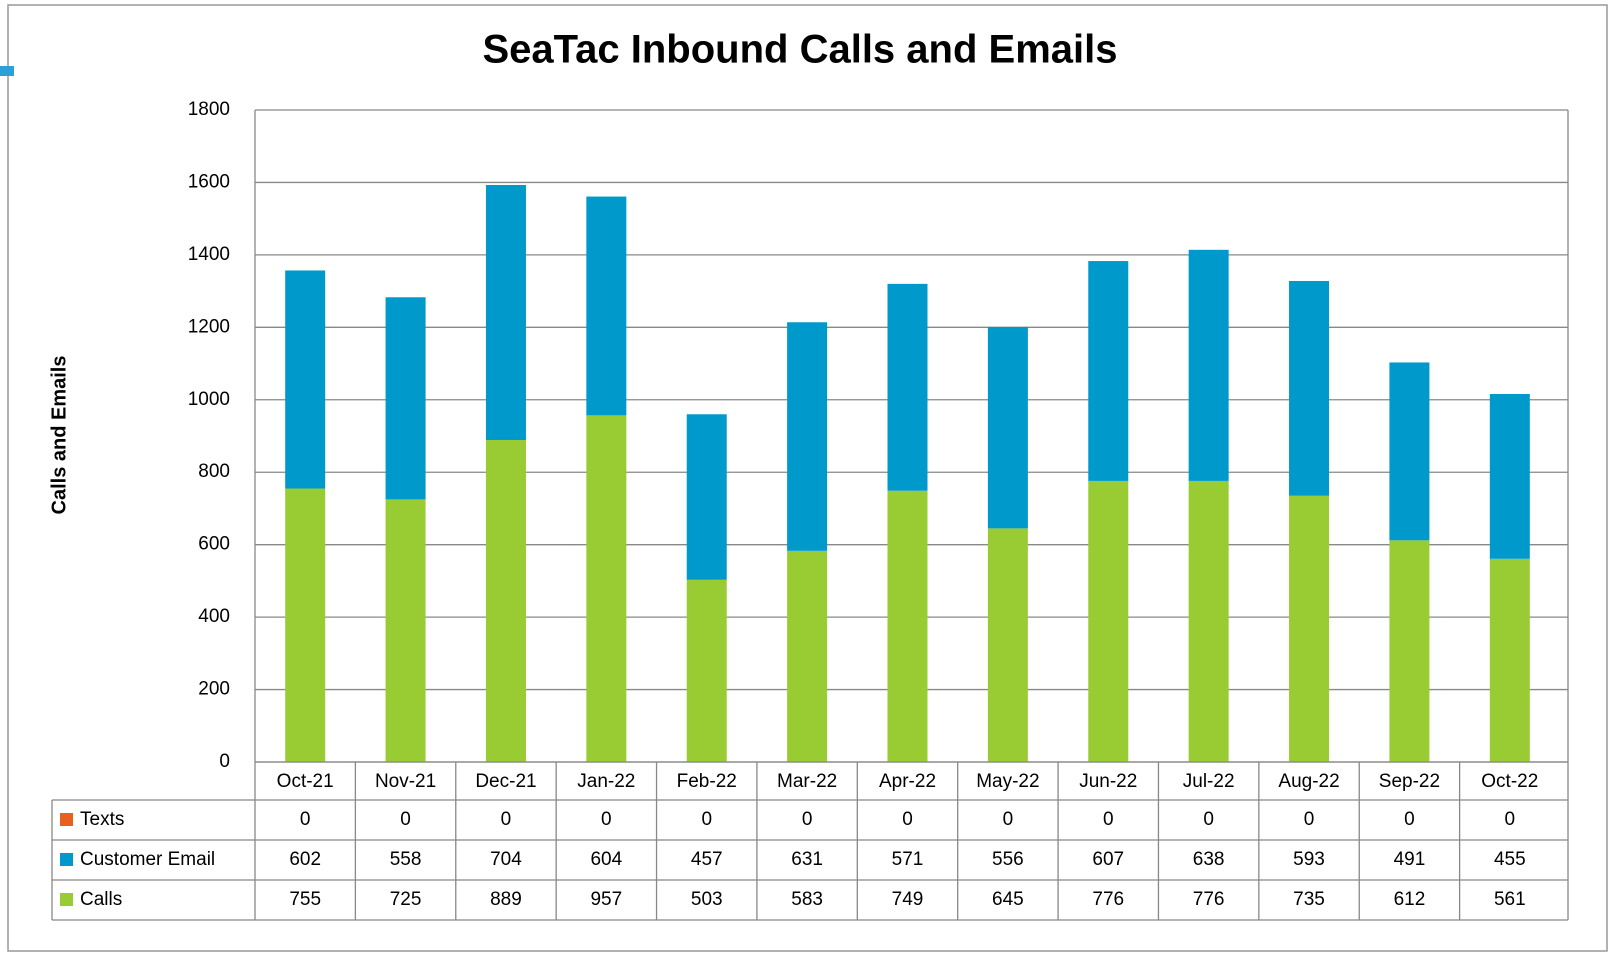  Describe the element at coordinates (209, 326) in the screenshot. I see `y-tick-label: 1200` at that location.